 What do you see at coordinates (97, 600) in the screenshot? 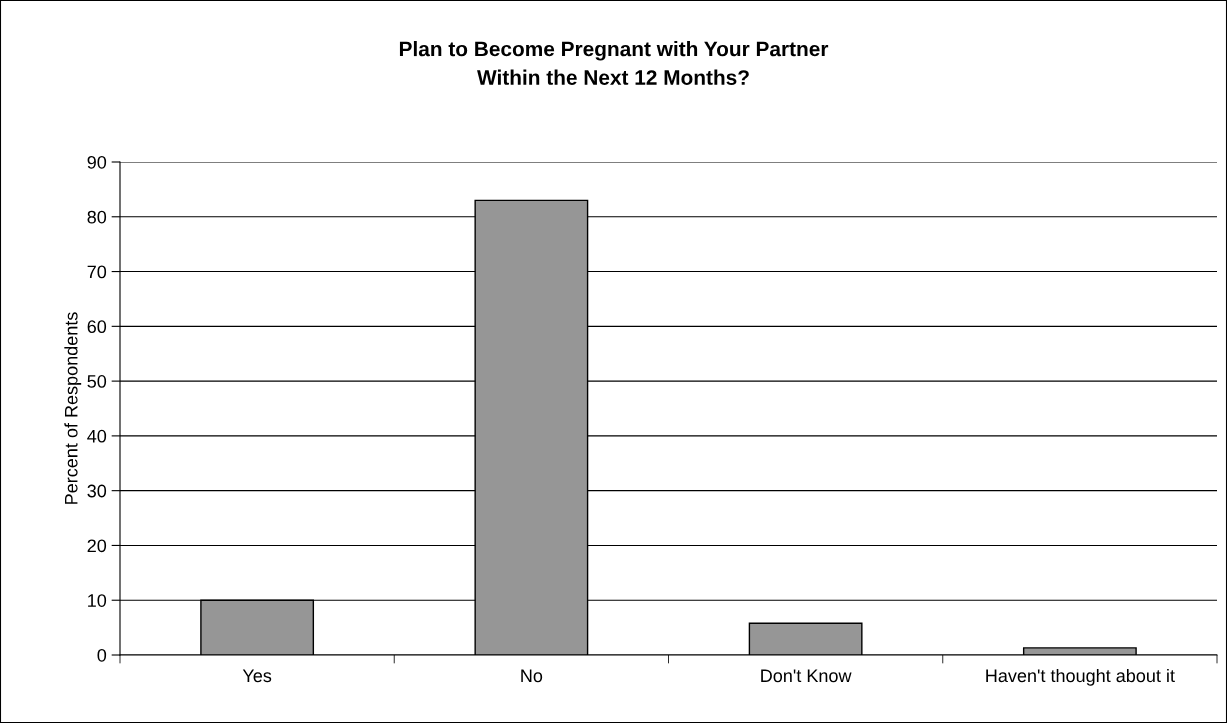
I see `y-tick-label: 10` at bounding box center [97, 600].